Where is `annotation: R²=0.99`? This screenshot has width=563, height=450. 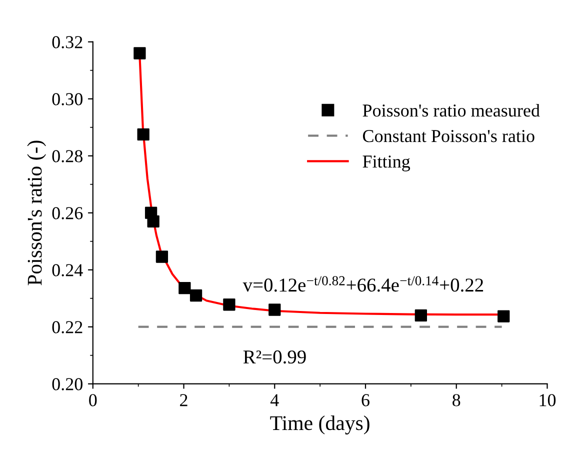 annotation: R²=0.99 is located at coordinates (274, 357).